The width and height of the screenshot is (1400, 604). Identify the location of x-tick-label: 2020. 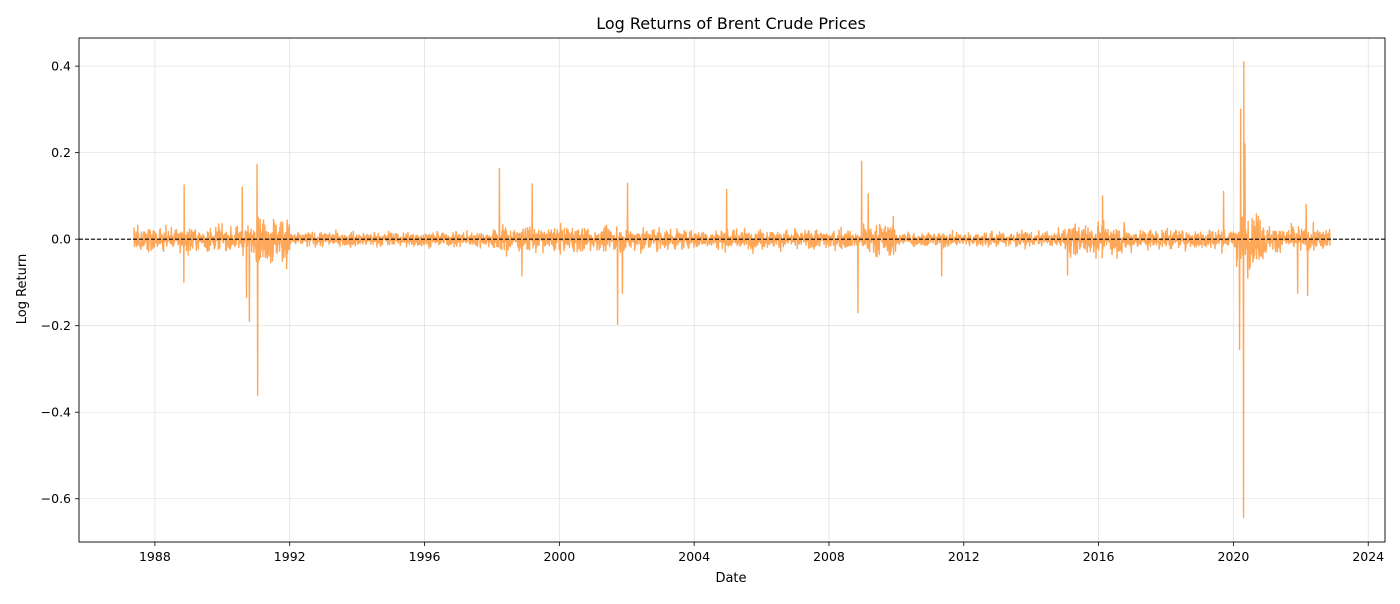
(1234, 556).